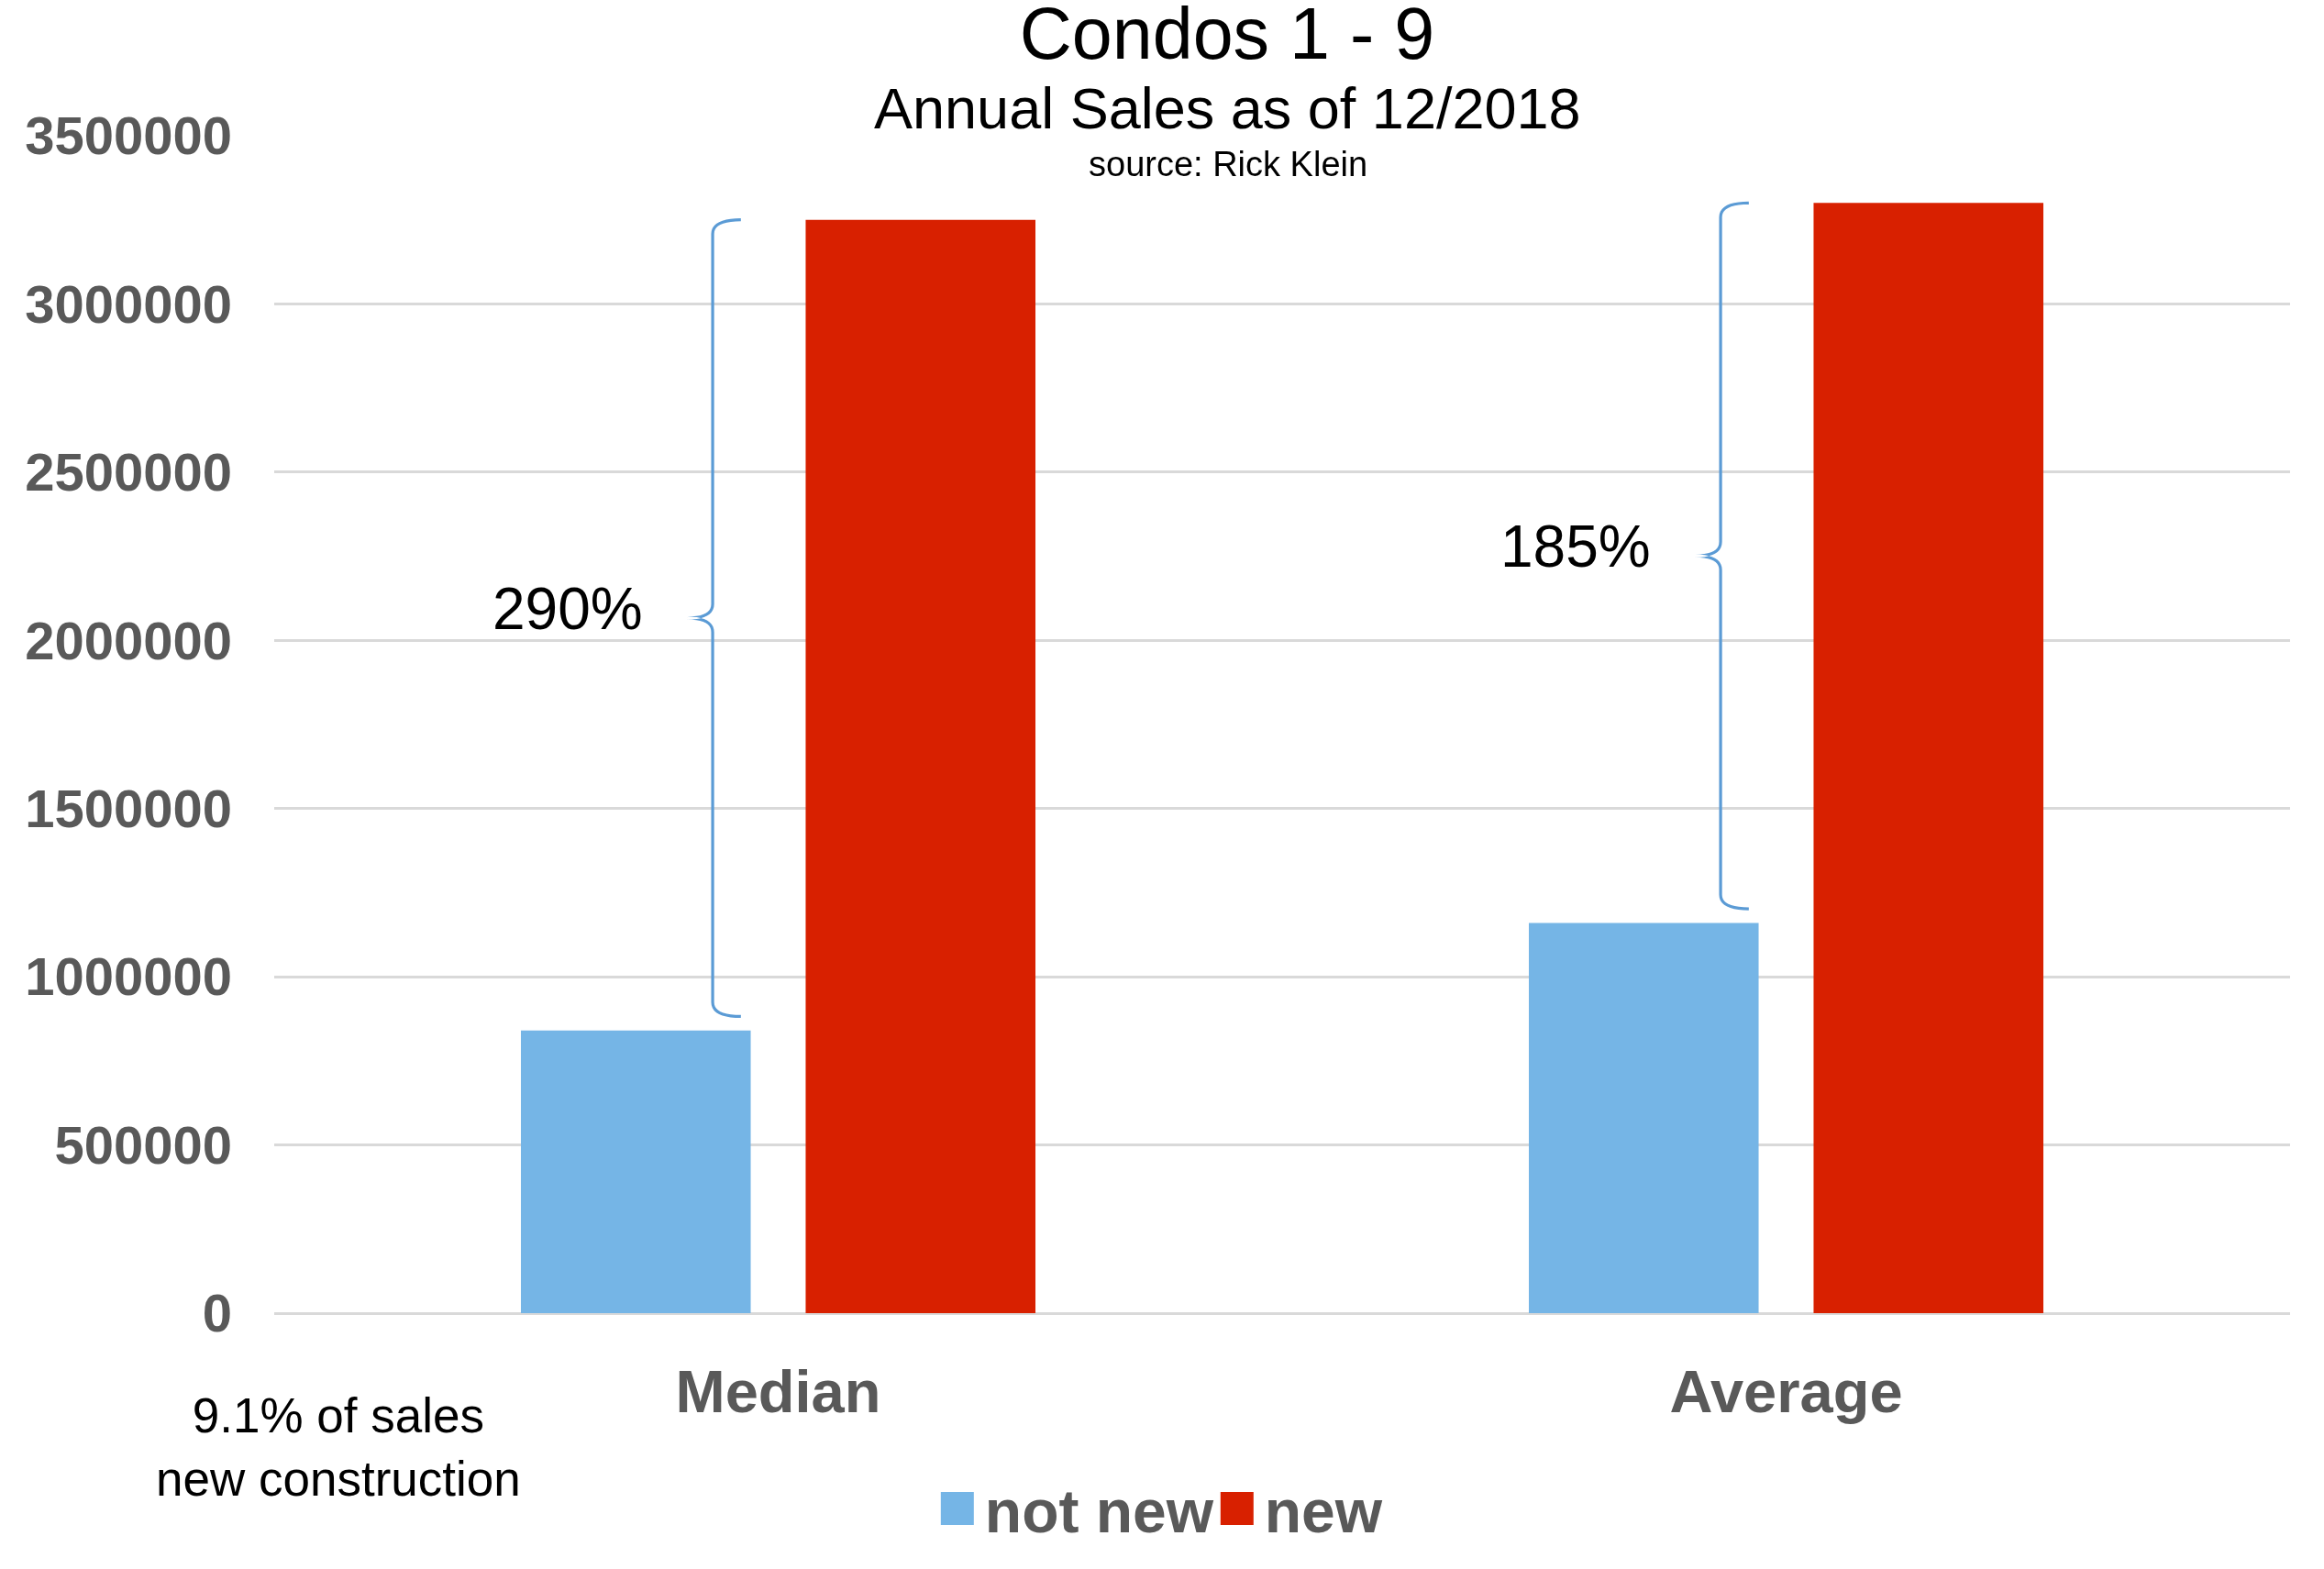 The image size is (2324, 1569). I want to click on y-tick-label: 500000, so click(143, 1145).